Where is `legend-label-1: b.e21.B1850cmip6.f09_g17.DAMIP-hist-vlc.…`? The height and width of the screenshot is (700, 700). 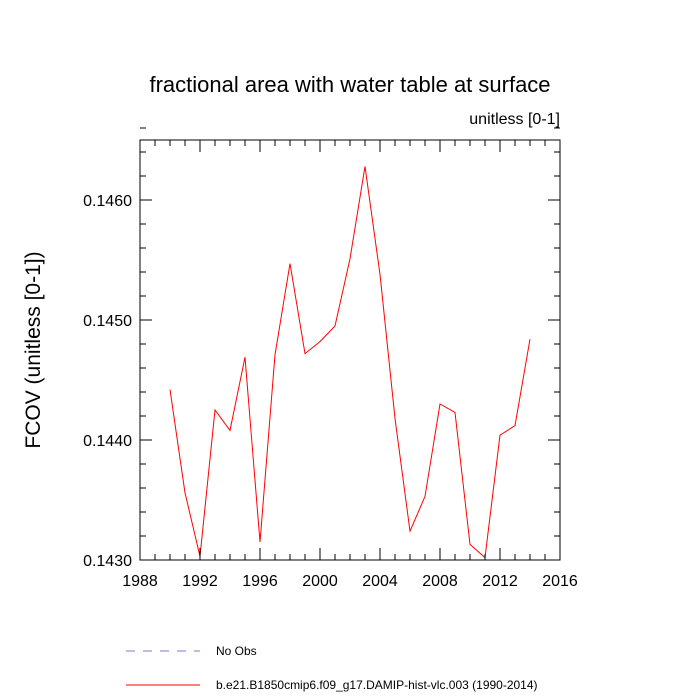 legend-label-1: b.e21.B1850cmip6.f09_g17.DAMIP-hist-vlc.… is located at coordinates (377, 685).